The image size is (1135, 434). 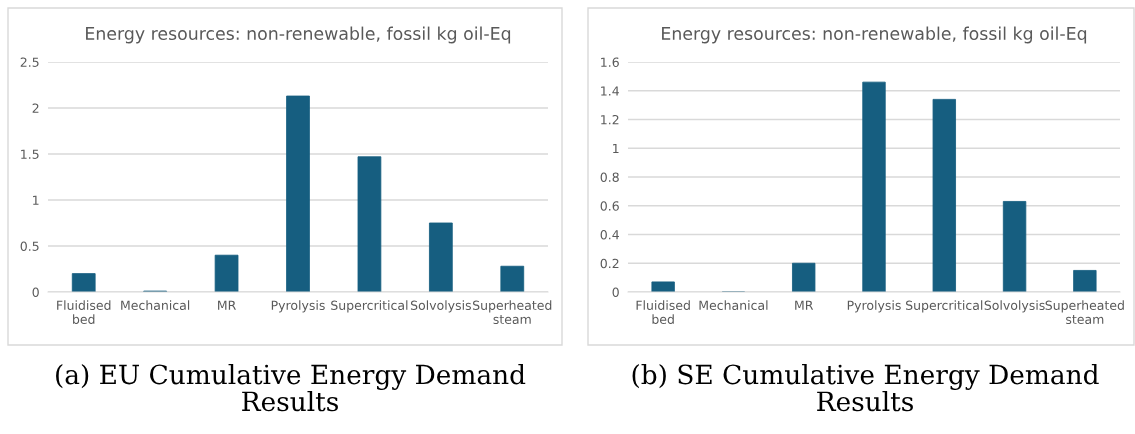 I want to click on y-tick-label: 0.2, so click(x=609, y=263).